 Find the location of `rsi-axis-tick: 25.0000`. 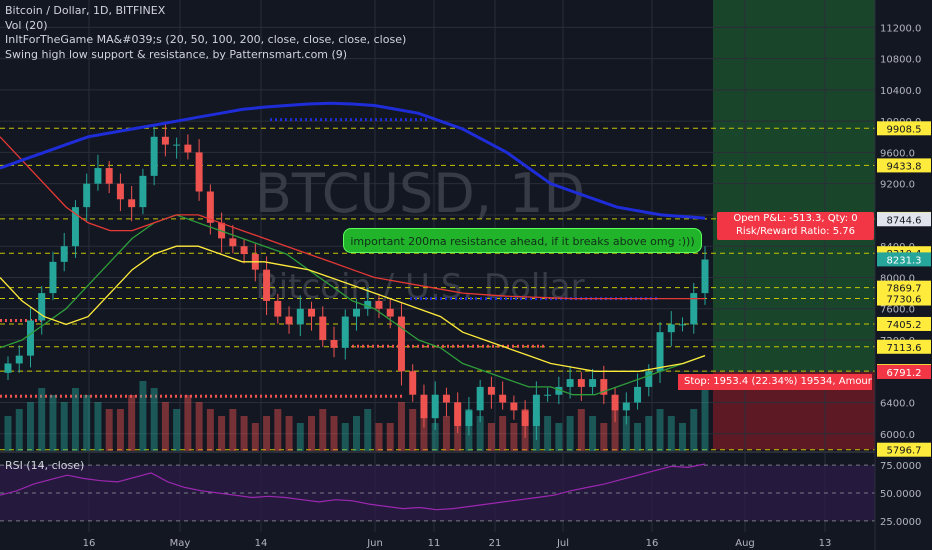

rsi-axis-tick: 25.0000 is located at coordinates (900, 522).